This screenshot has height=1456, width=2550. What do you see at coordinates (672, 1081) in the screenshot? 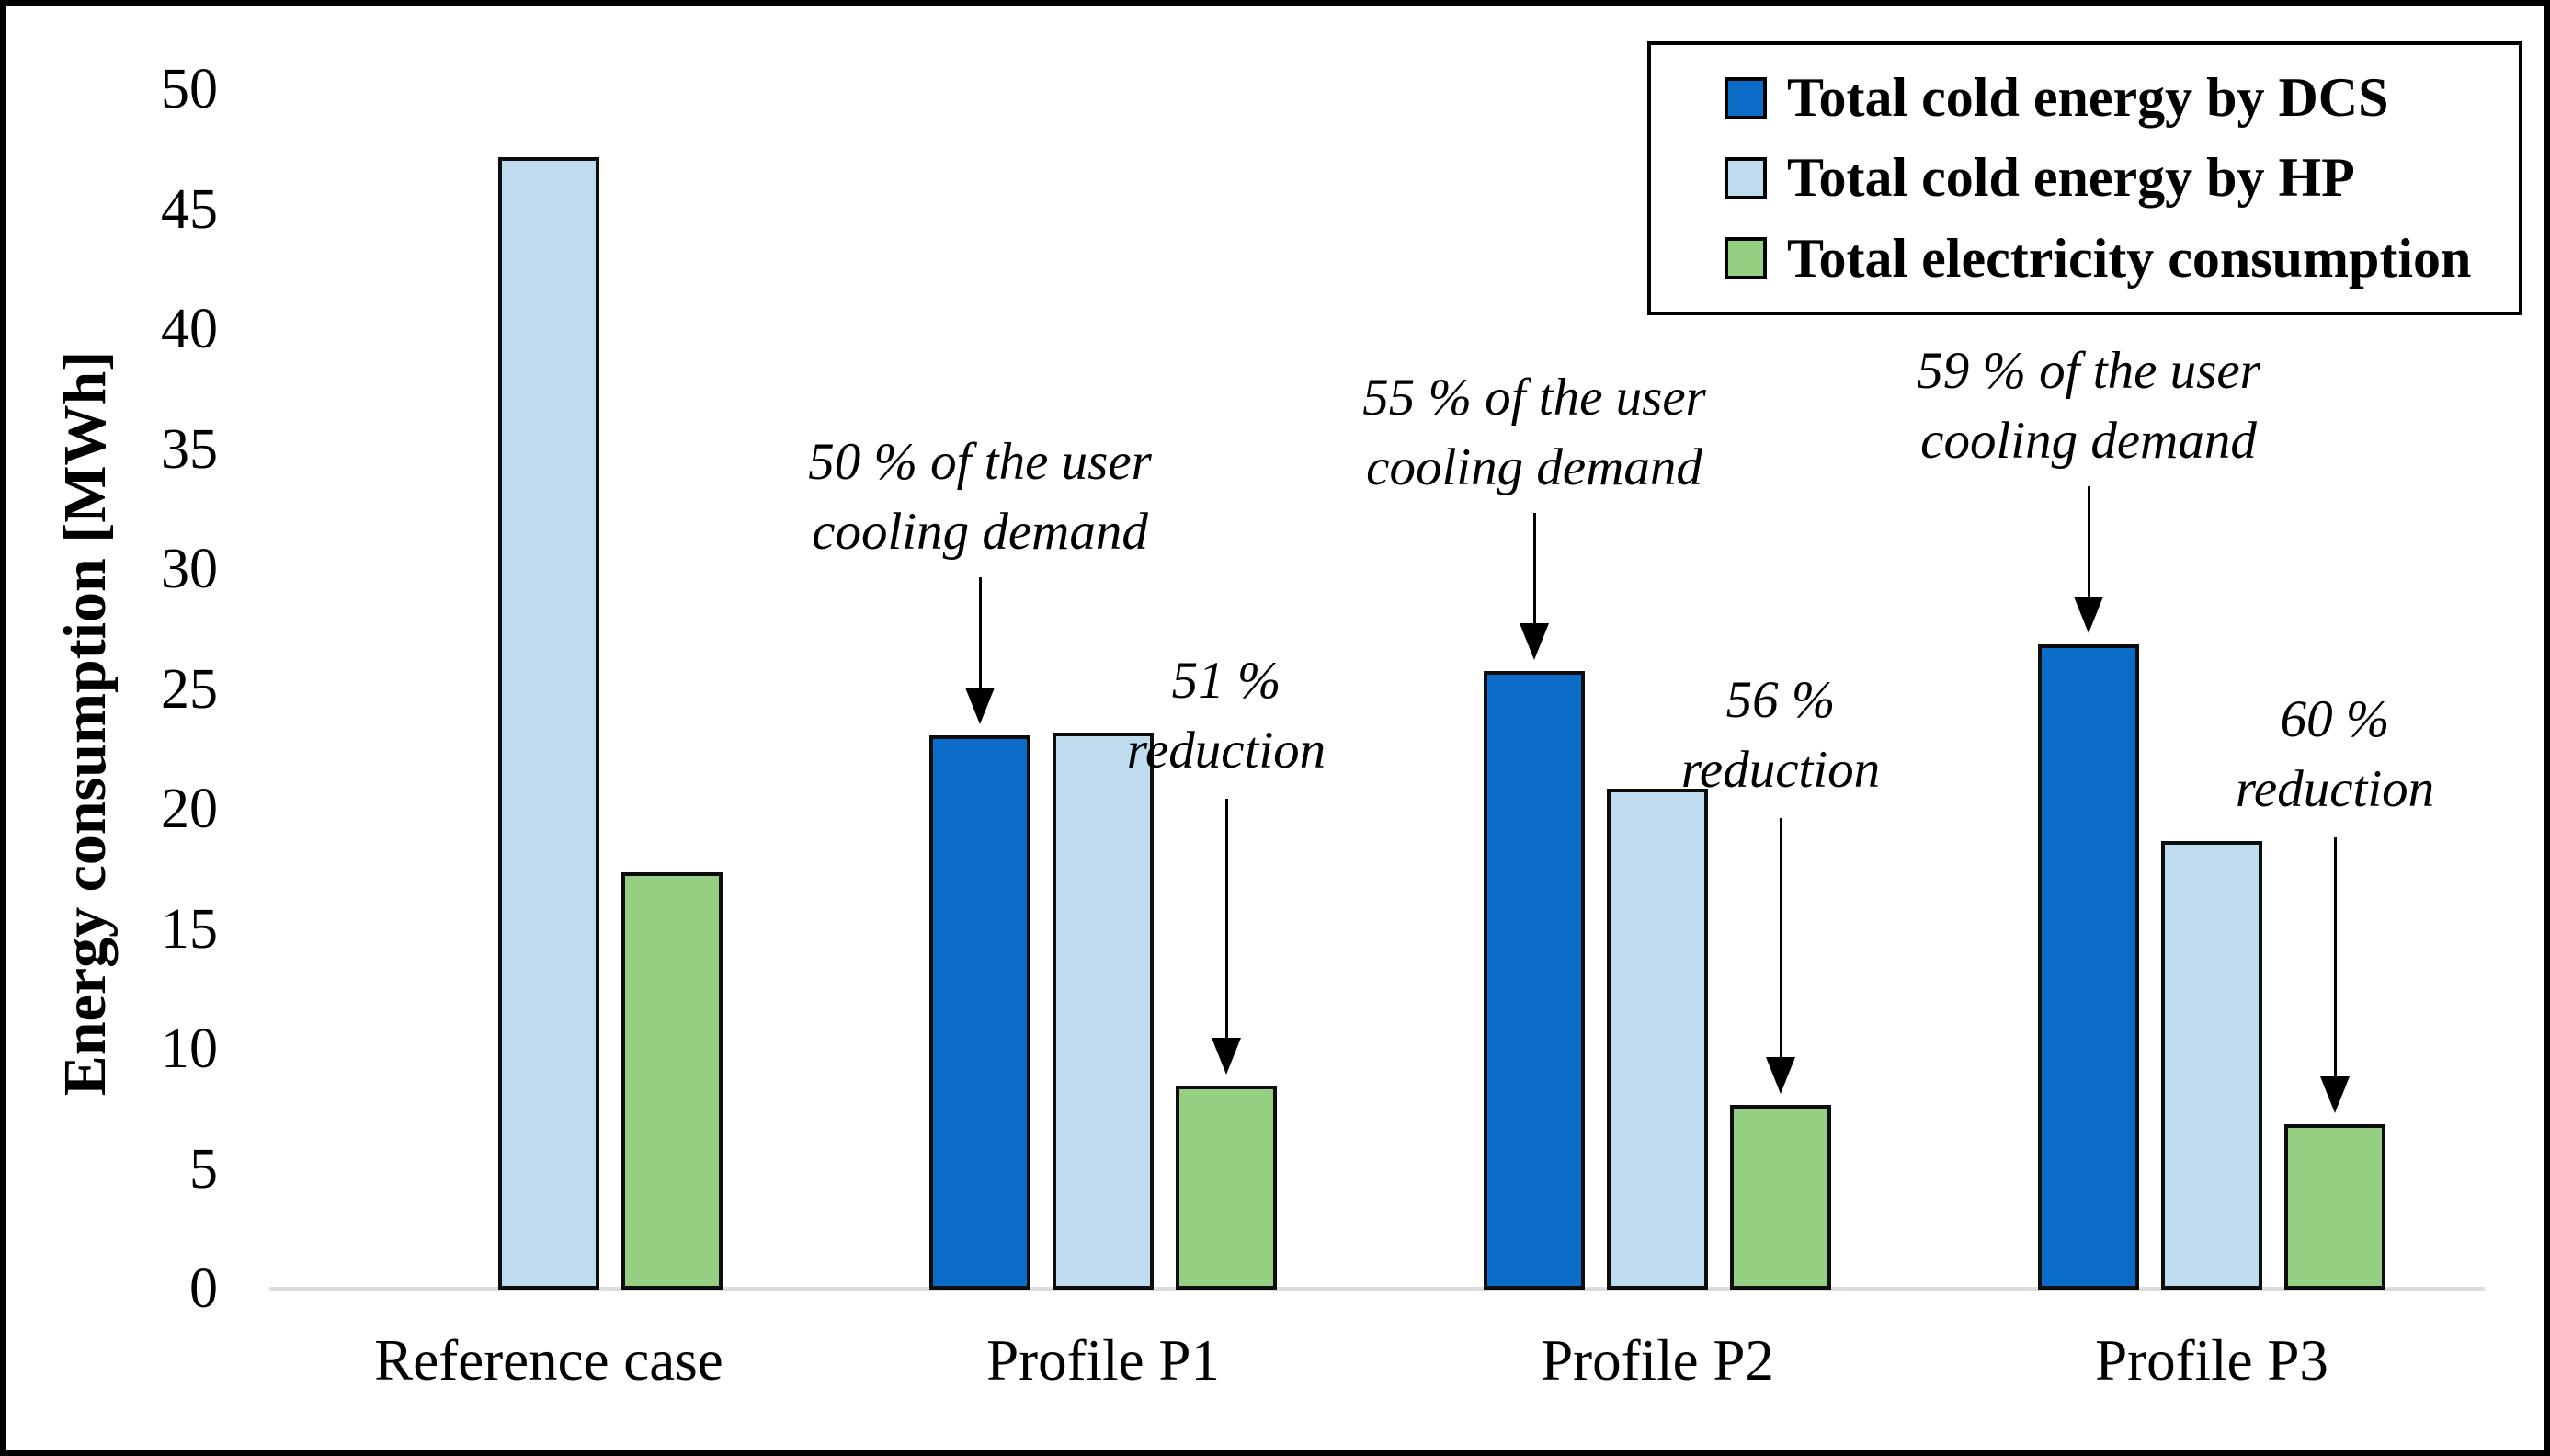
I see `bar-reference-case-total-electricity-consumption` at bounding box center [672, 1081].